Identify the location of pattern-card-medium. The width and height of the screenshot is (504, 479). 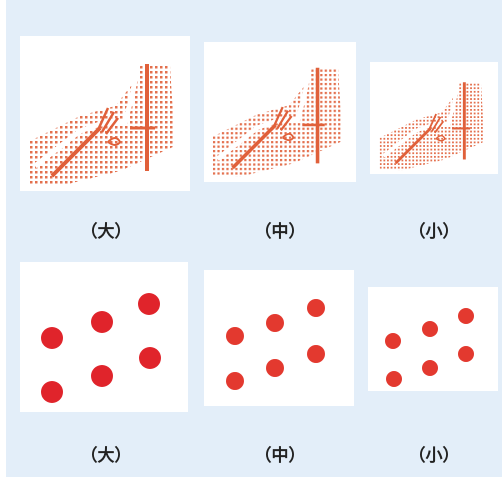
(280, 112).